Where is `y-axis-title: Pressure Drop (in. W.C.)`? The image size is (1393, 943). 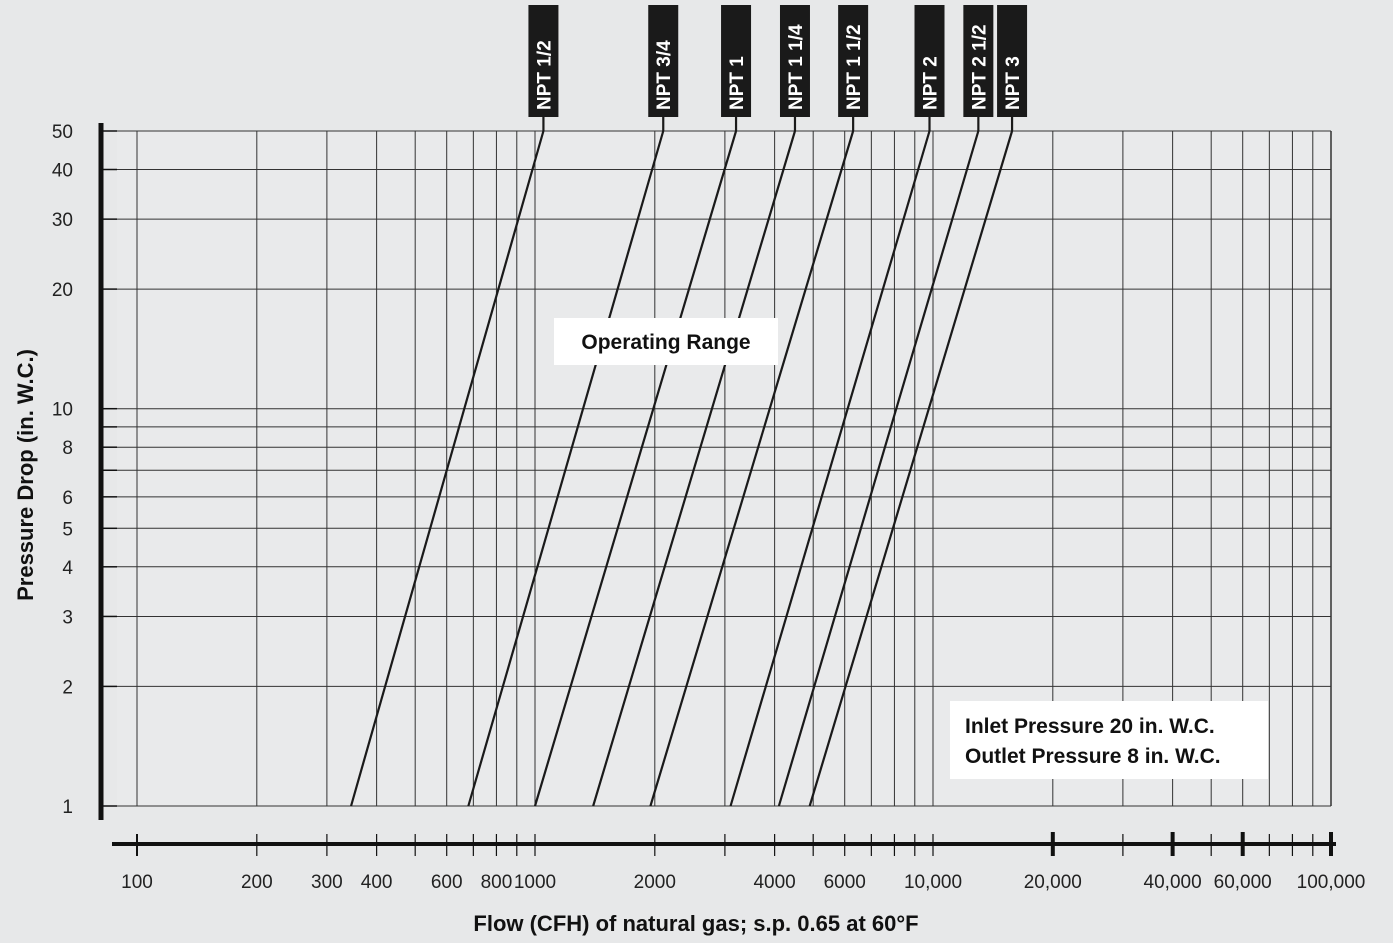 y-axis-title: Pressure Drop (in. W.C.) is located at coordinates (25, 475).